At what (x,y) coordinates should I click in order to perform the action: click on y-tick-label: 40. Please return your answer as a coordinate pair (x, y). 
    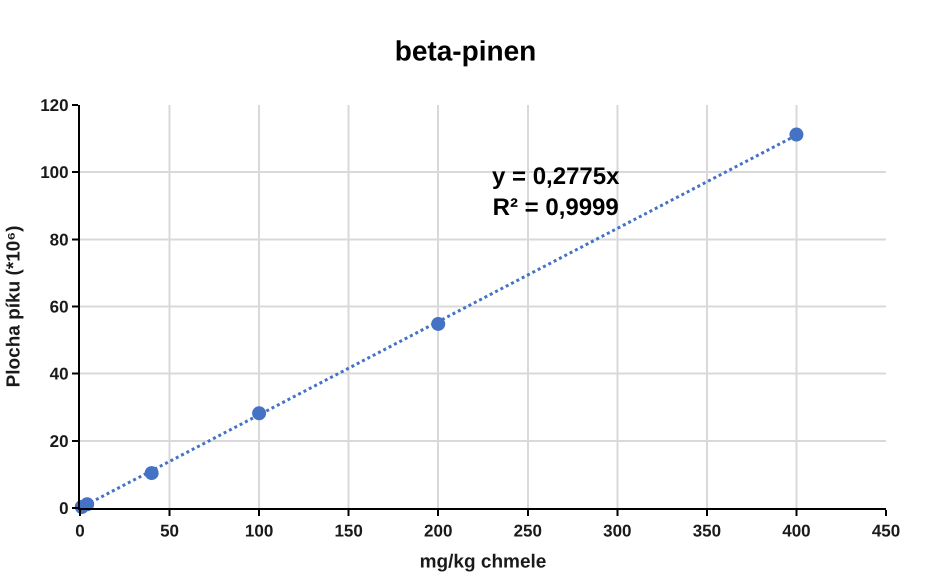
    Looking at the image, I should click on (59, 374).